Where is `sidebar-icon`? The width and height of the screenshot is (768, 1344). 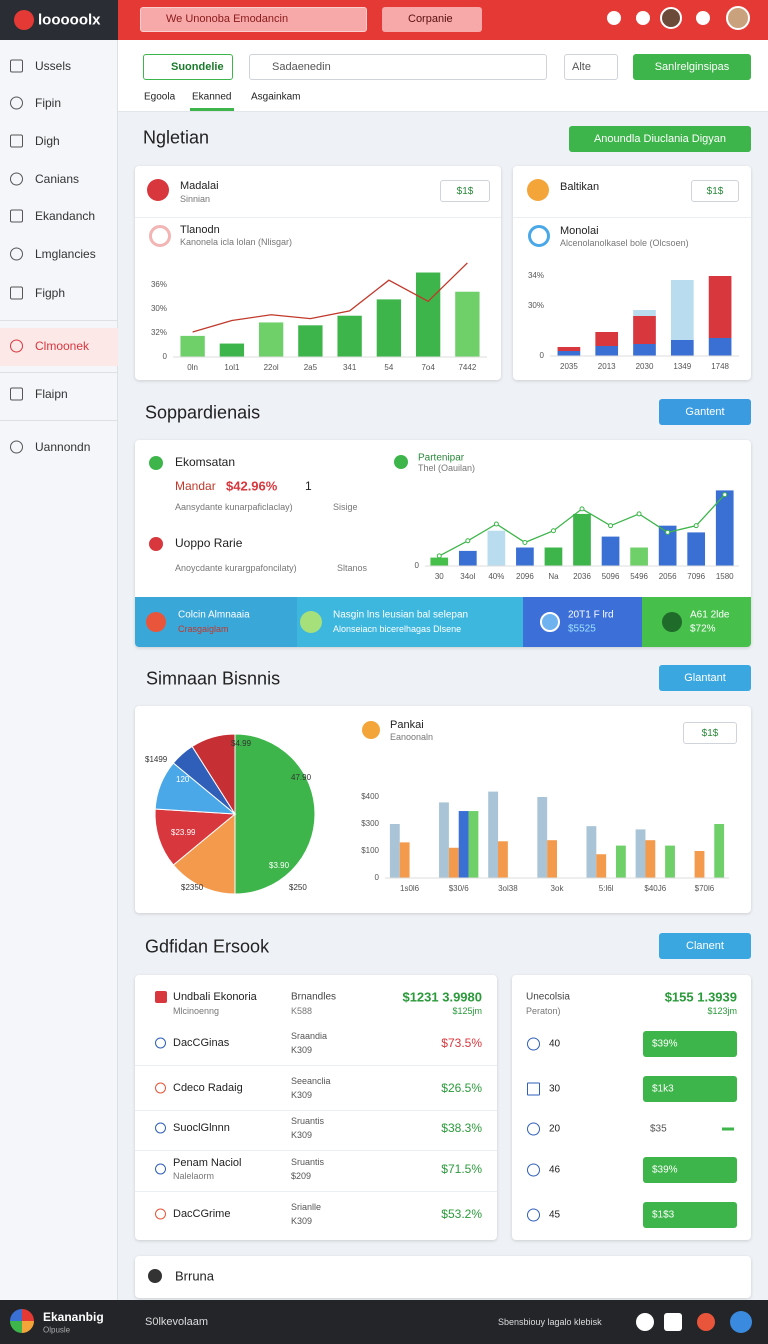
sidebar-icon is located at coordinates (16, 141).